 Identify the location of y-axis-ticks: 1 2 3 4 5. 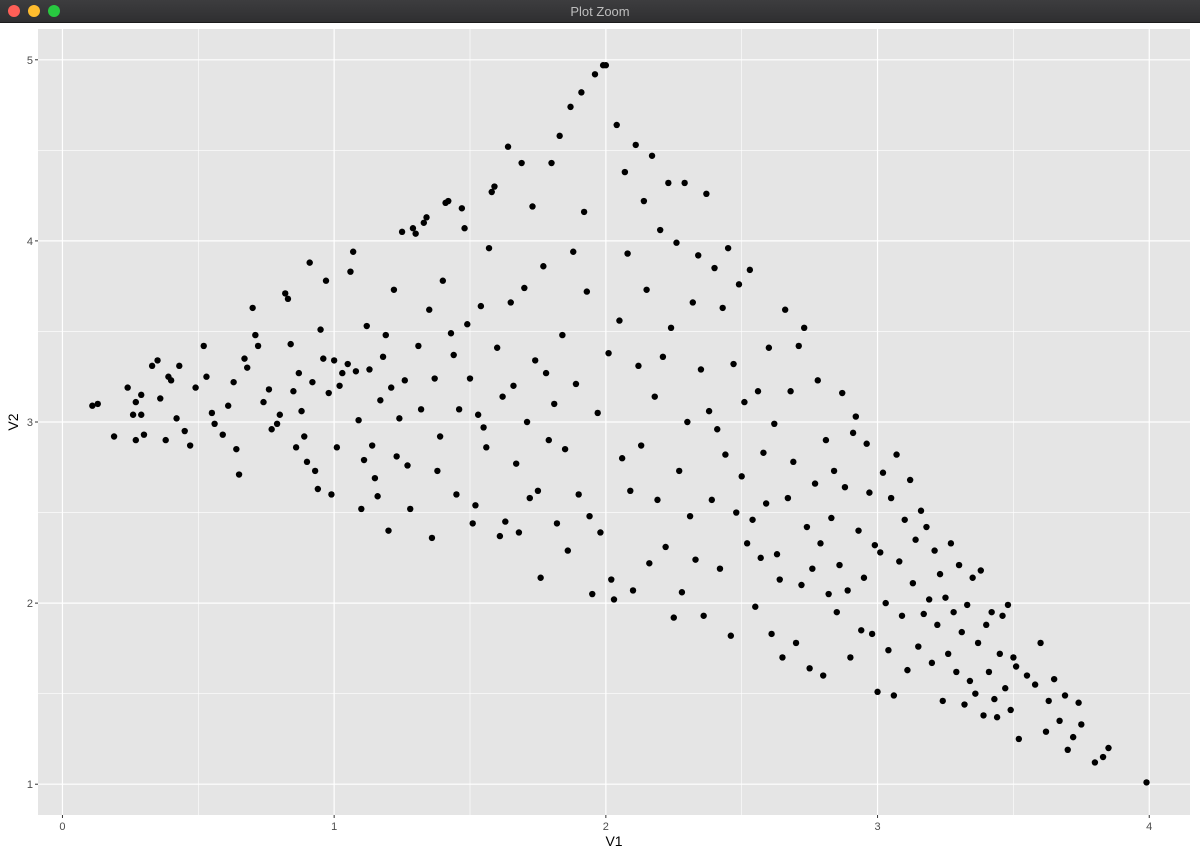
(32, 423).